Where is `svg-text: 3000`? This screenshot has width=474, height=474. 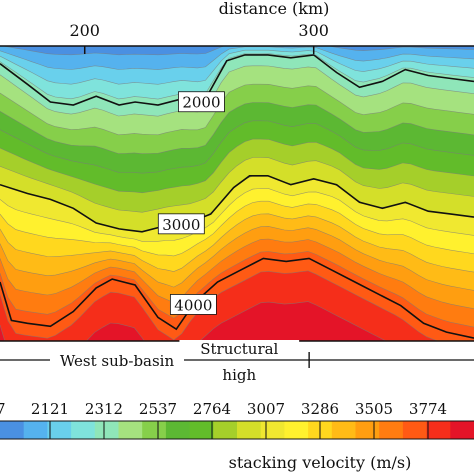
svg-text: 3000 is located at coordinates (181, 225).